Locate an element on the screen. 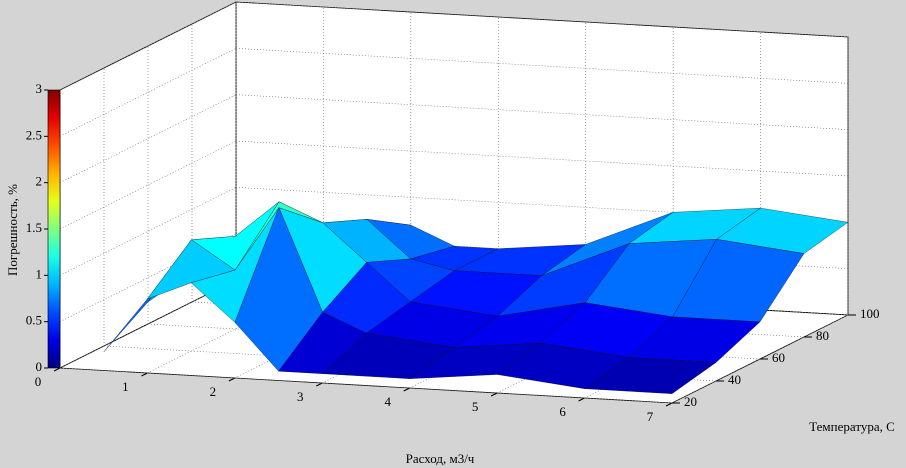  x-tick-label: 5 is located at coordinates (475, 406).